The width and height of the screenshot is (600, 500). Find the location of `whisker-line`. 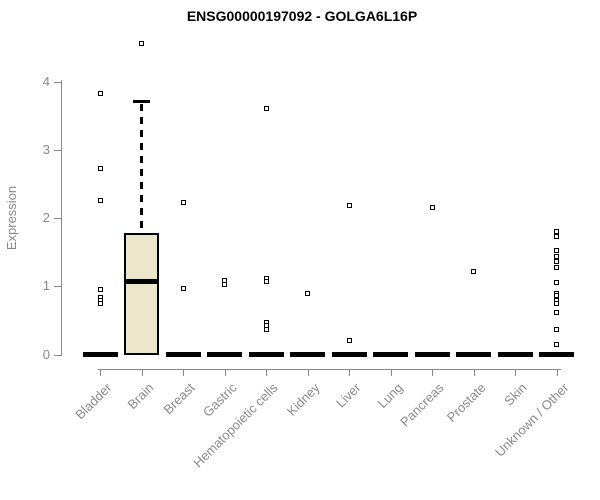

whisker-line is located at coordinates (141, 168).